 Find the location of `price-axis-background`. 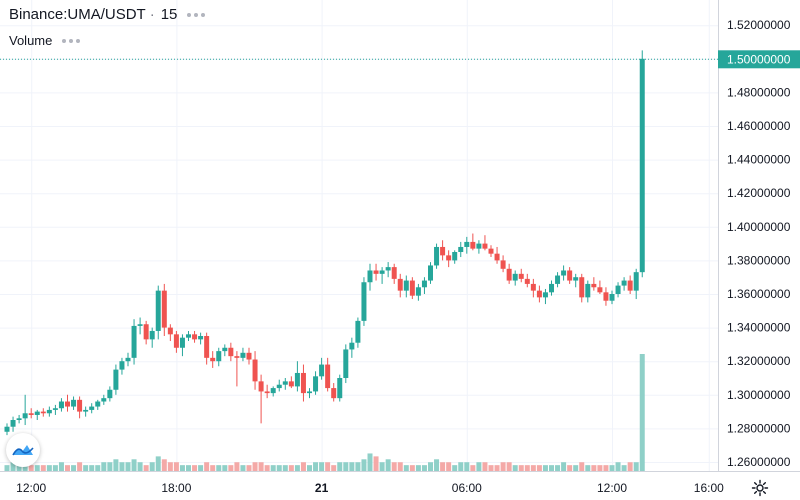

price-axis-background is located at coordinates (759, 236).